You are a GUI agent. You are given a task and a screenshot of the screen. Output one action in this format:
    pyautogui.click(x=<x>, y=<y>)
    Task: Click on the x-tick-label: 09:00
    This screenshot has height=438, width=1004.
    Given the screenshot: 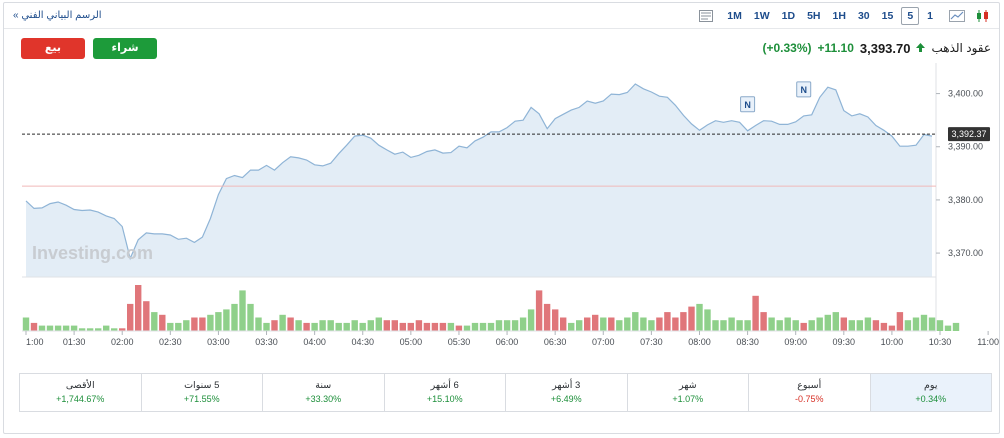 What is the action you would take?
    pyautogui.click(x=795, y=342)
    